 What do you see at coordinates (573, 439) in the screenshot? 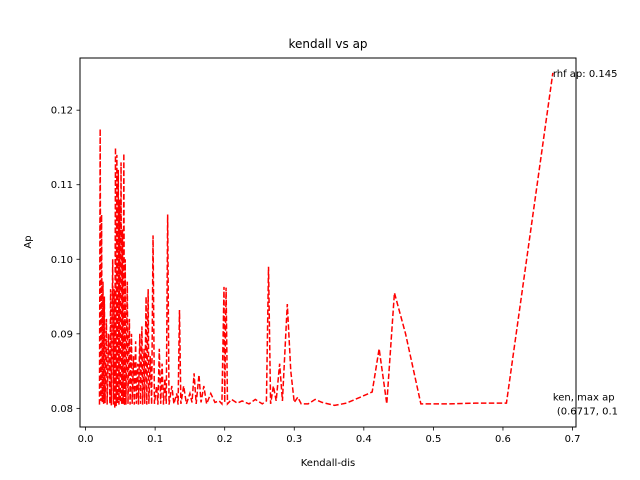
I see `x-tick-label: 0.7` at bounding box center [573, 439].